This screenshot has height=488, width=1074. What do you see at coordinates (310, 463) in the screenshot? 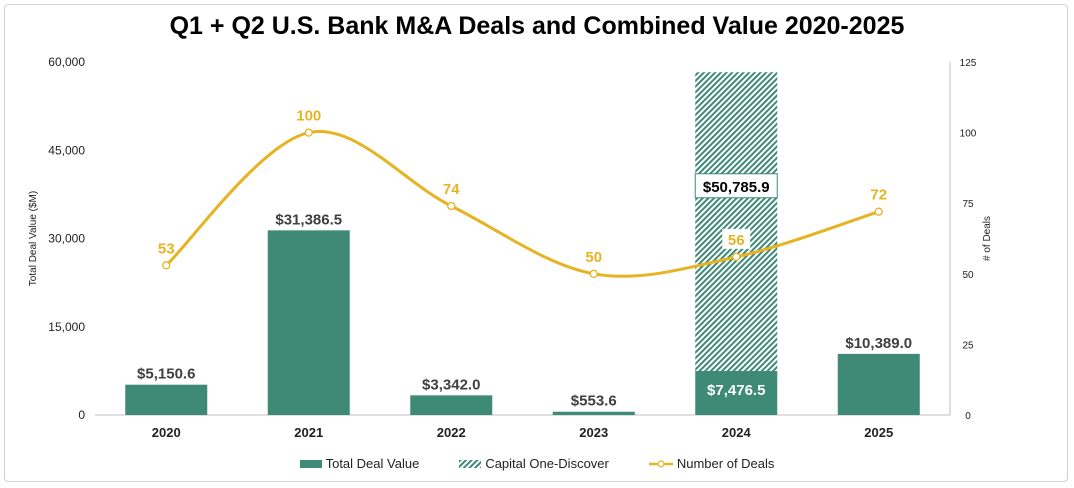
I see `legend-swatch-solid` at bounding box center [310, 463].